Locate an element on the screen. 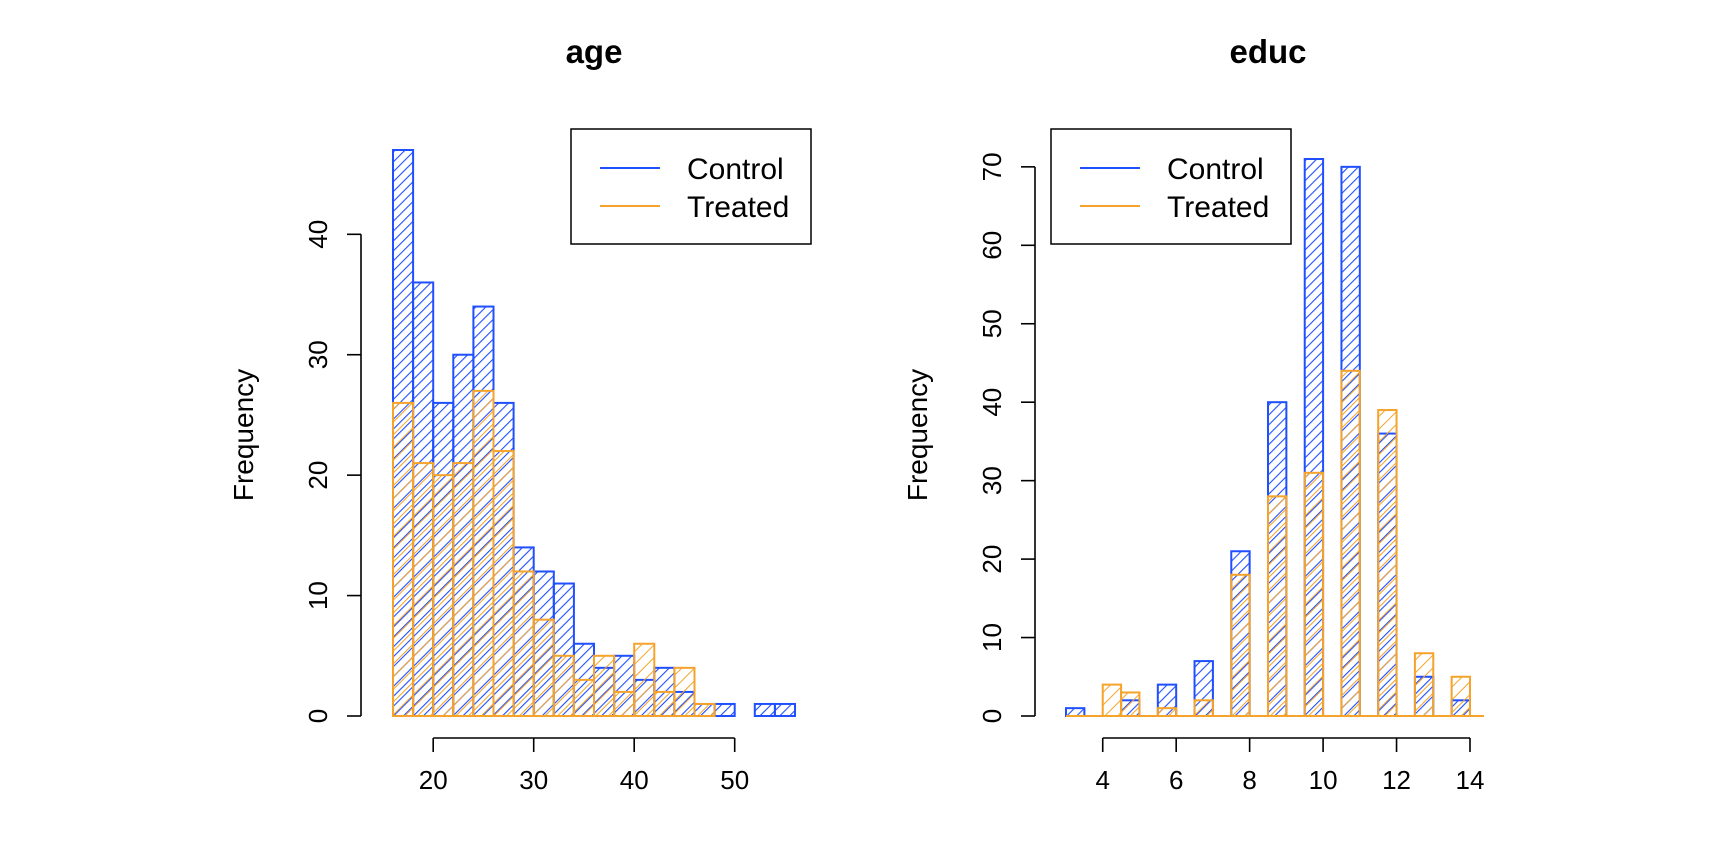  x-tick-label: 4 is located at coordinates (1102, 780).